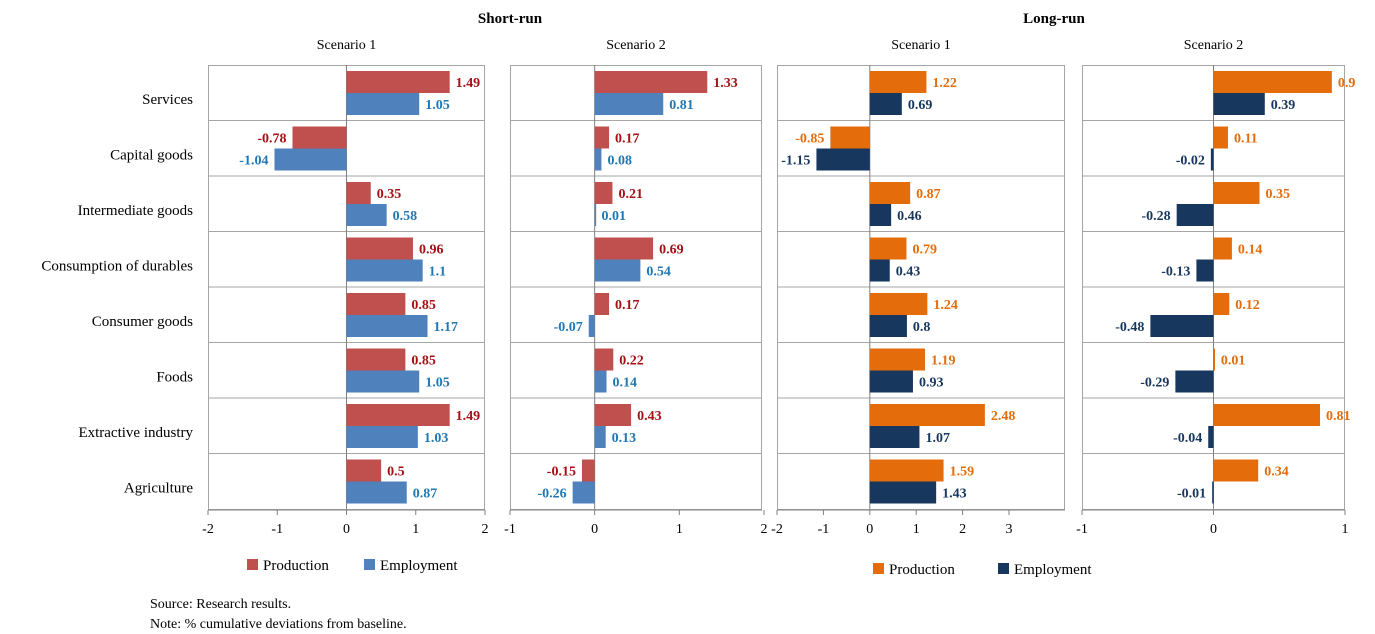  Describe the element at coordinates (619, 161) in the screenshot. I see `data-label-employment: 0.08` at that location.